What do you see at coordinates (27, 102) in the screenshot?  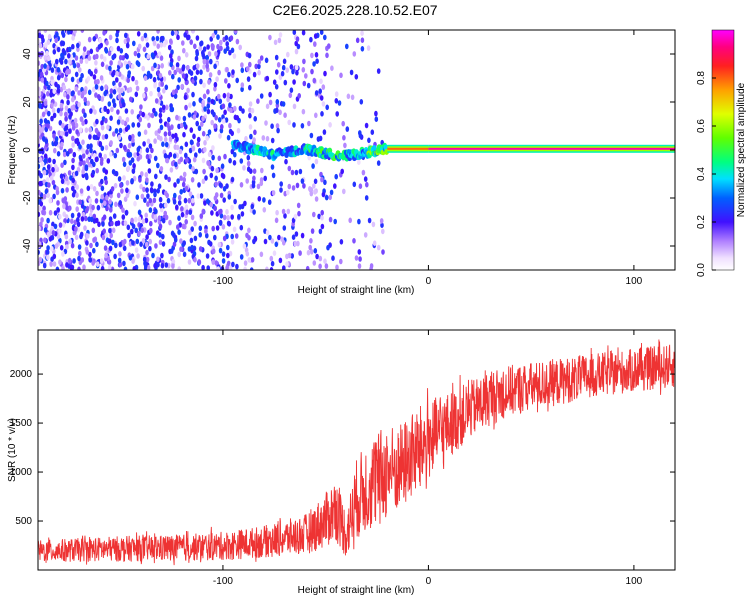 I see `heatmap-y-tick-label: 20` at bounding box center [27, 102].